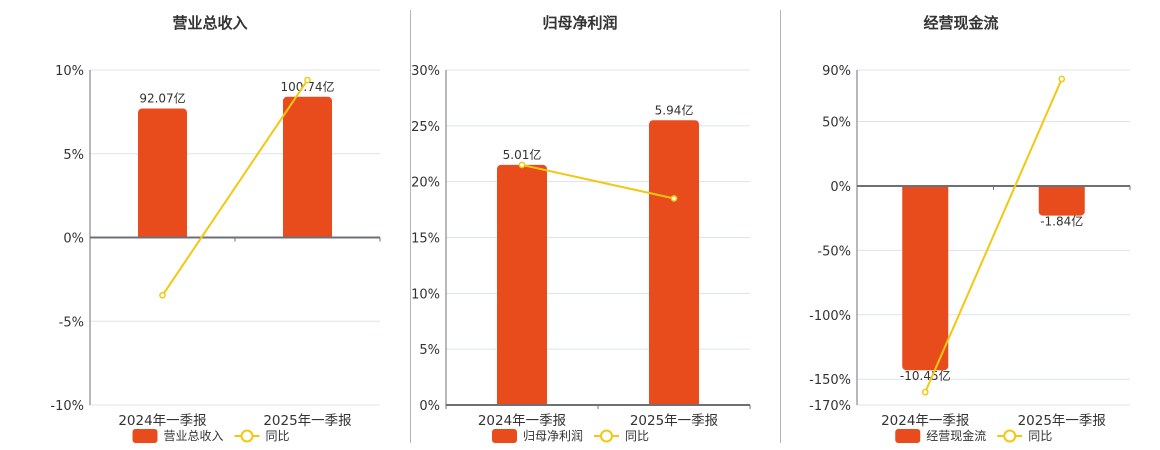 The height and width of the screenshot is (450, 1160). What do you see at coordinates (836, 71) in the screenshot?
I see `y-tick-label: 90%` at bounding box center [836, 71].